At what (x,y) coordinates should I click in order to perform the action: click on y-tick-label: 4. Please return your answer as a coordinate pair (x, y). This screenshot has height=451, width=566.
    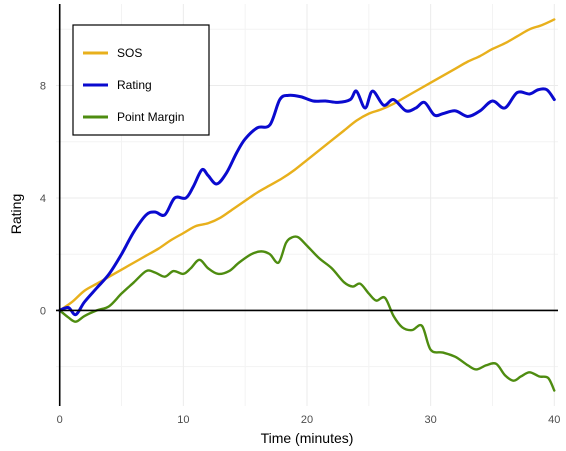
    Looking at the image, I should click on (43, 199).